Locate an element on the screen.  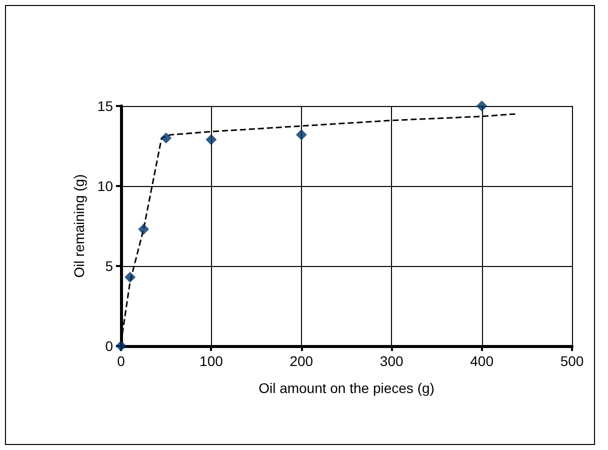
y-tick-label: 10 is located at coordinates (105, 186).